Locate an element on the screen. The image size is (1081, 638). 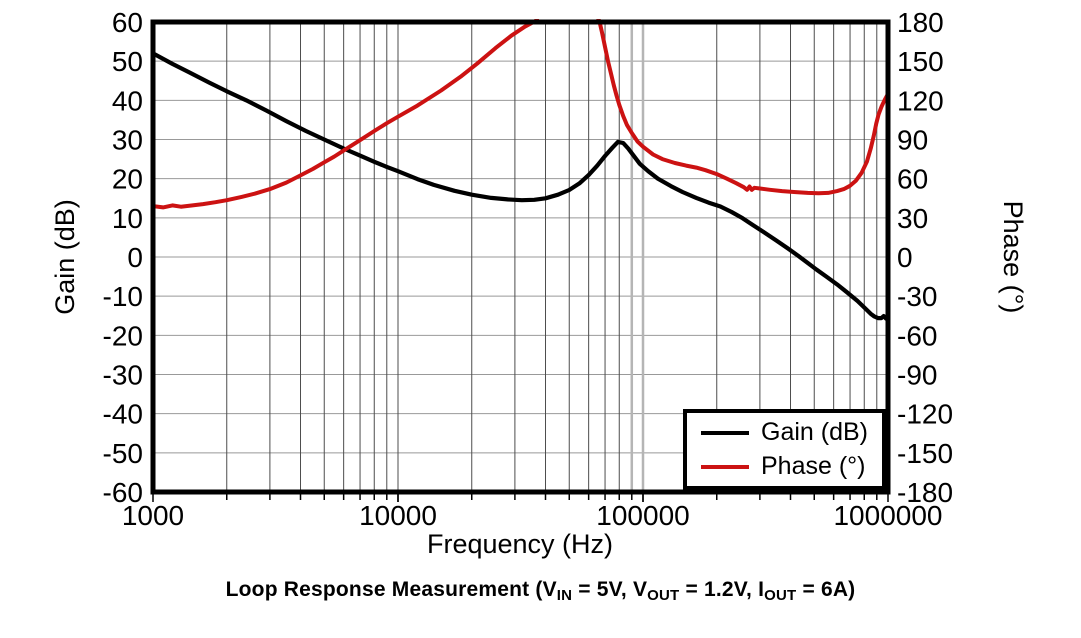
left-tick-label: -50 is located at coordinates (123, 453).